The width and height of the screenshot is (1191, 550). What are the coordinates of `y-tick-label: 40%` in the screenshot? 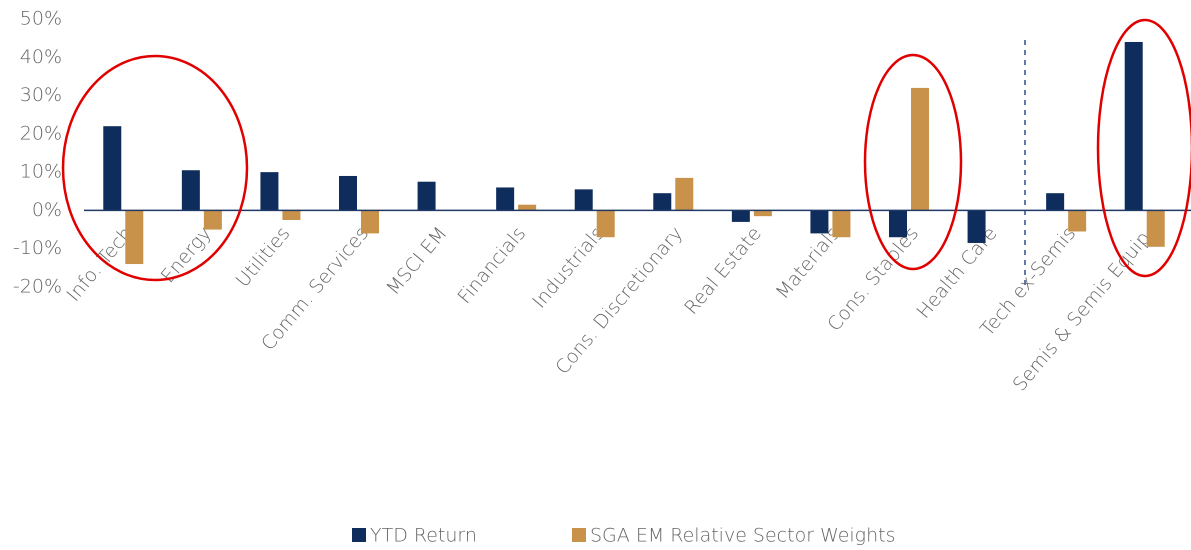 It's located at (41, 57).